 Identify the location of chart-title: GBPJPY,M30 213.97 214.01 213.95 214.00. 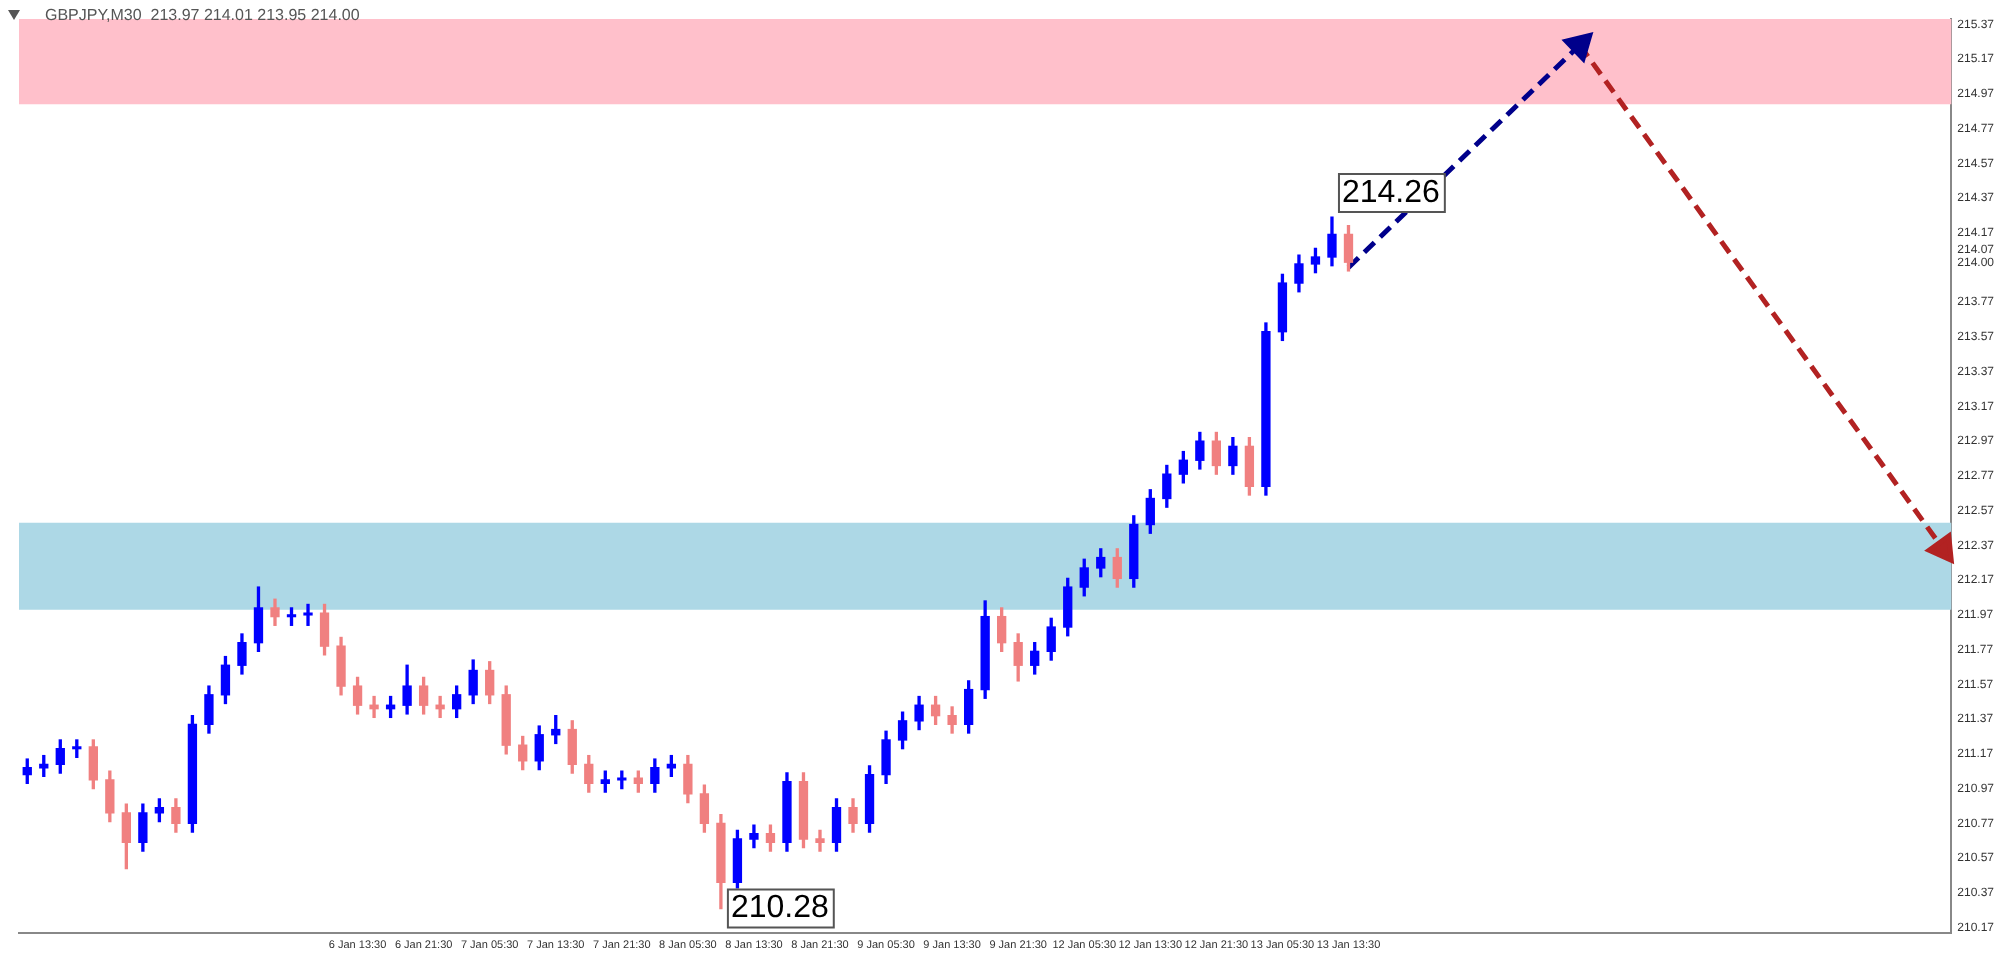
(203, 15).